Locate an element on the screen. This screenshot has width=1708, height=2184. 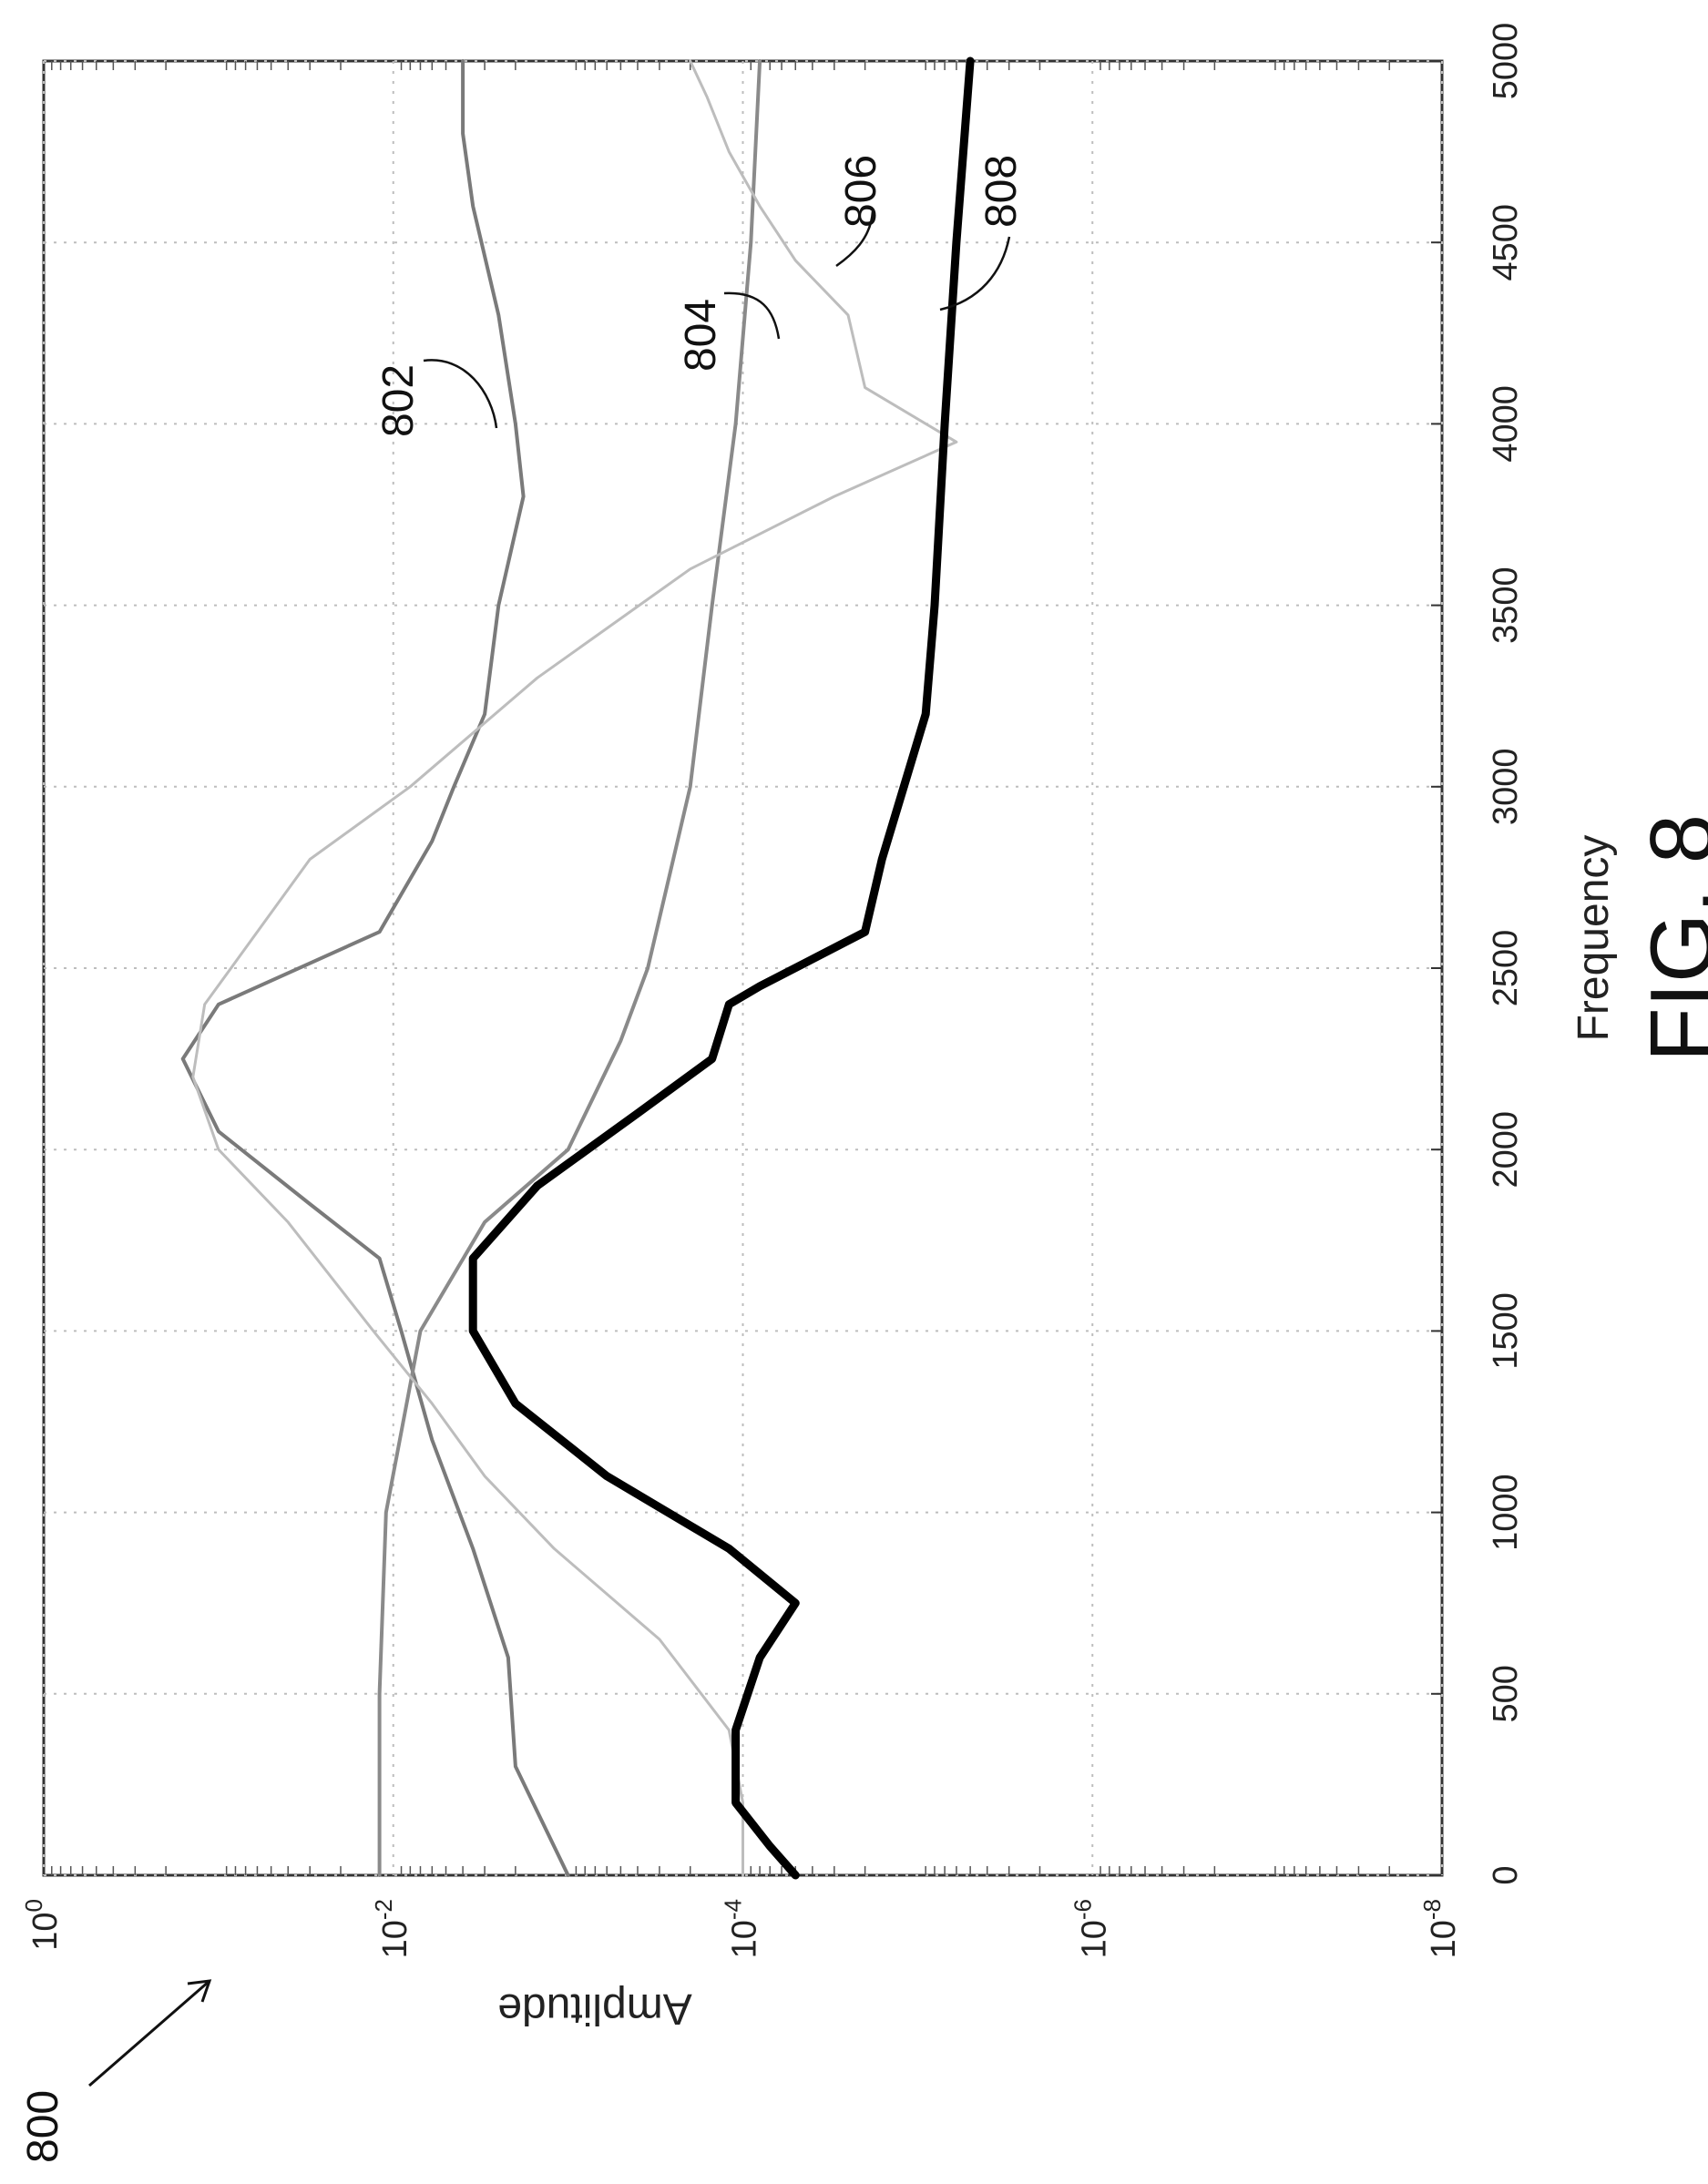
figure-caption: FIG. 8 is located at coordinates (1670, 938).